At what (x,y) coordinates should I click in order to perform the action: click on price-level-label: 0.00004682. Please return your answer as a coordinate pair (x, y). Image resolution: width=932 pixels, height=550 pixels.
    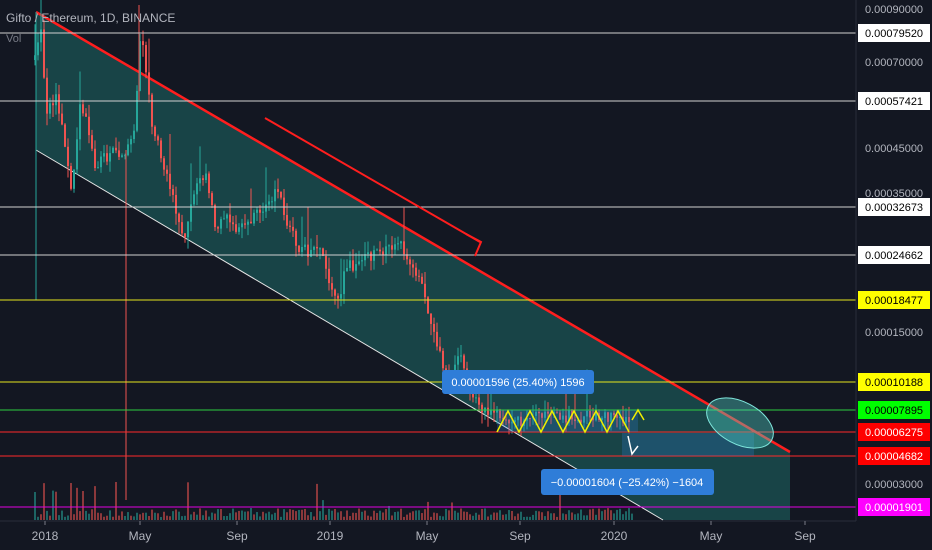
    Looking at the image, I should click on (894, 456).